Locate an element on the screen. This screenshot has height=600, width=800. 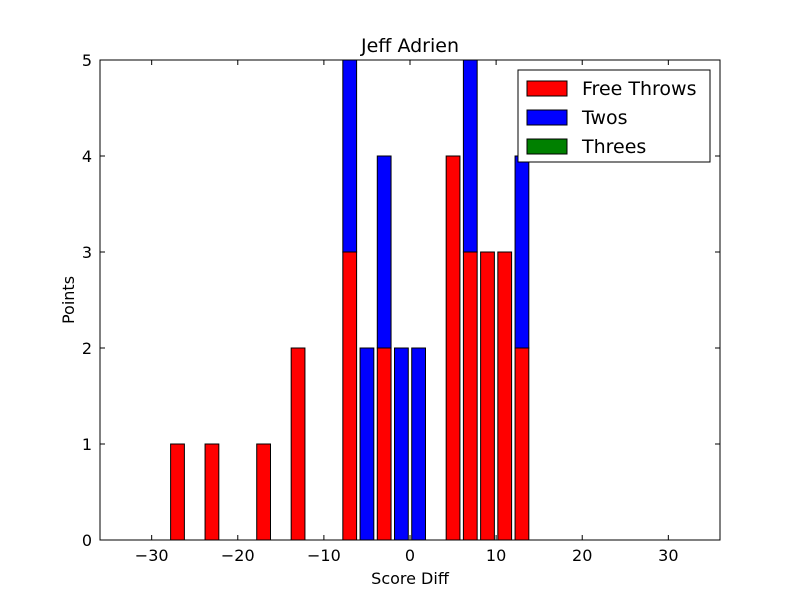
legend: Free Throws Twos Threes is located at coordinates (614, 116).